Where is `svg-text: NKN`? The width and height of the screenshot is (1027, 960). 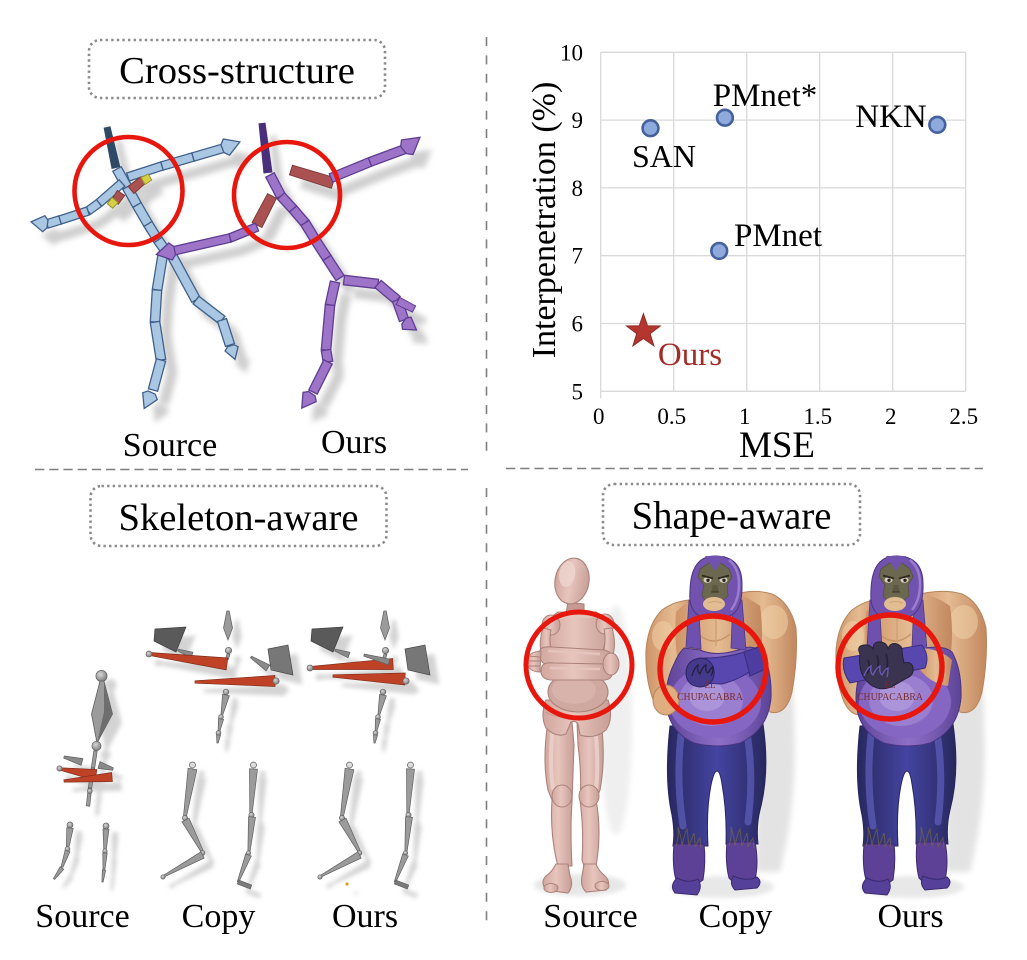 svg-text: NKN is located at coordinates (891, 117).